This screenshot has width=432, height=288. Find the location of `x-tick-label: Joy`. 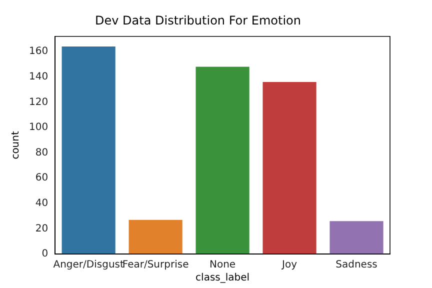

x-tick-label: Joy is located at coordinates (289, 265).